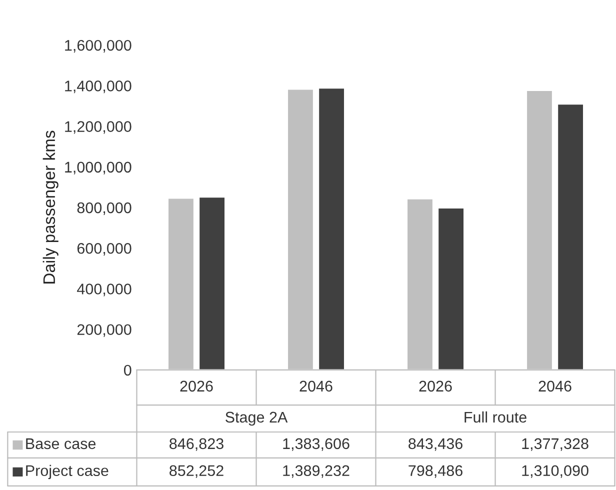  I want to click on data-label: 1,310,090, so click(555, 471).